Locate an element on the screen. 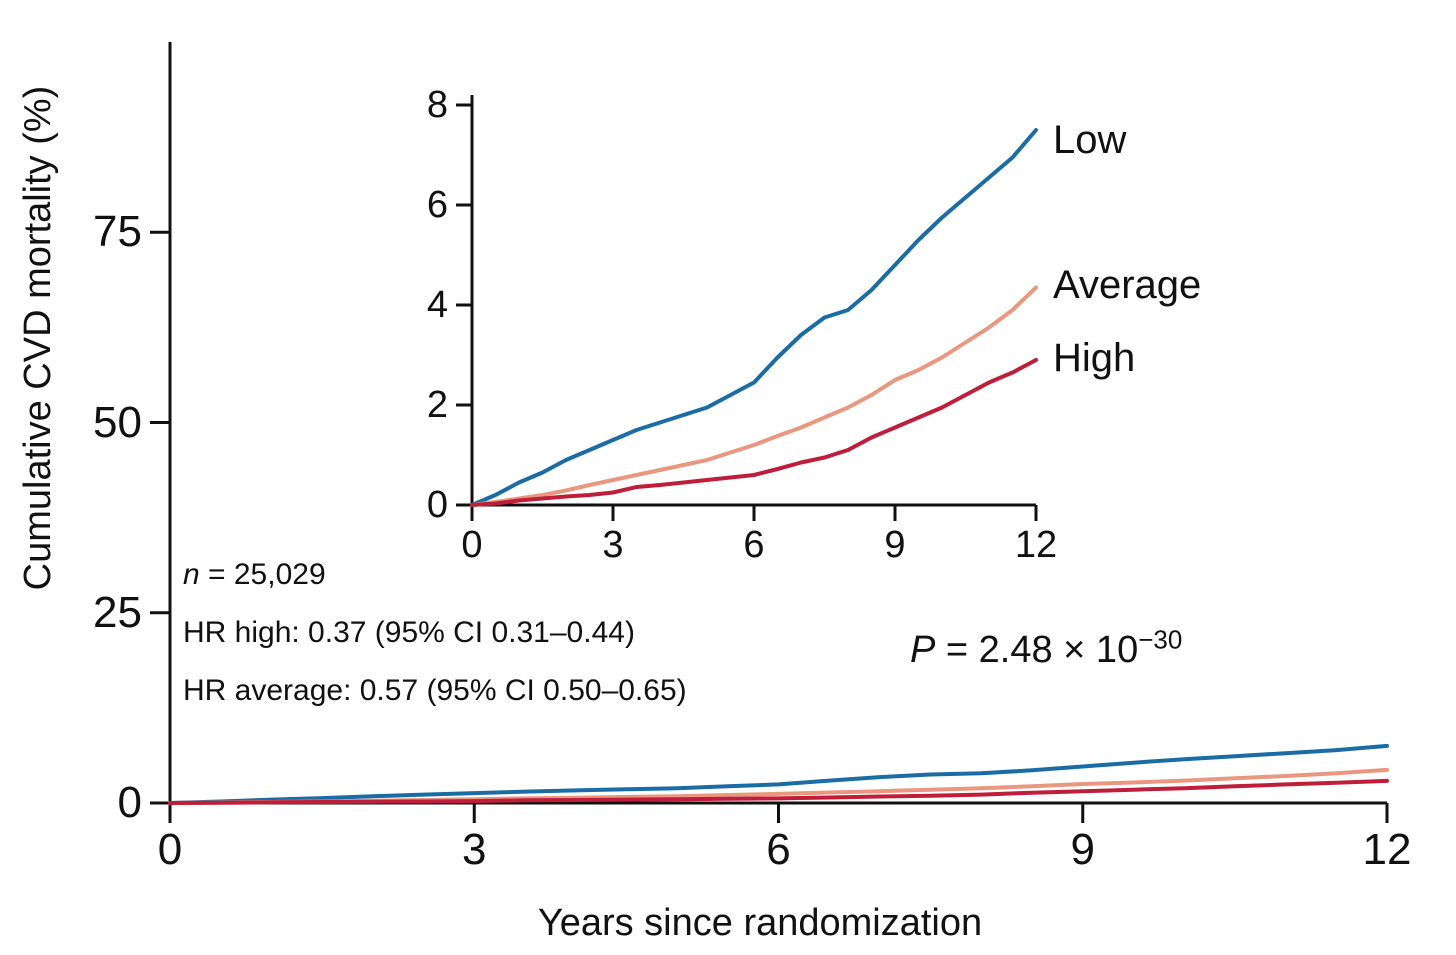  inset-y-tick-label: 0 is located at coordinates (437, 505).